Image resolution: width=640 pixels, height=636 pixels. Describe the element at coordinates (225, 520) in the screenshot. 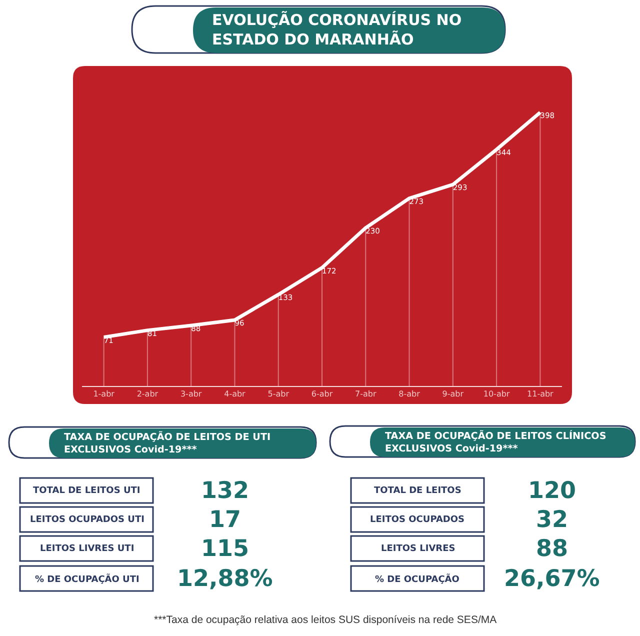

I see `text: 17` at that location.